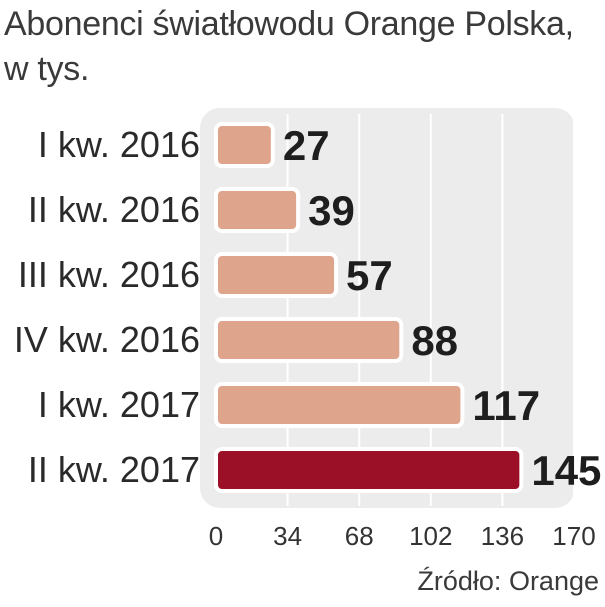  I want to click on value-label: 39, so click(331, 210).